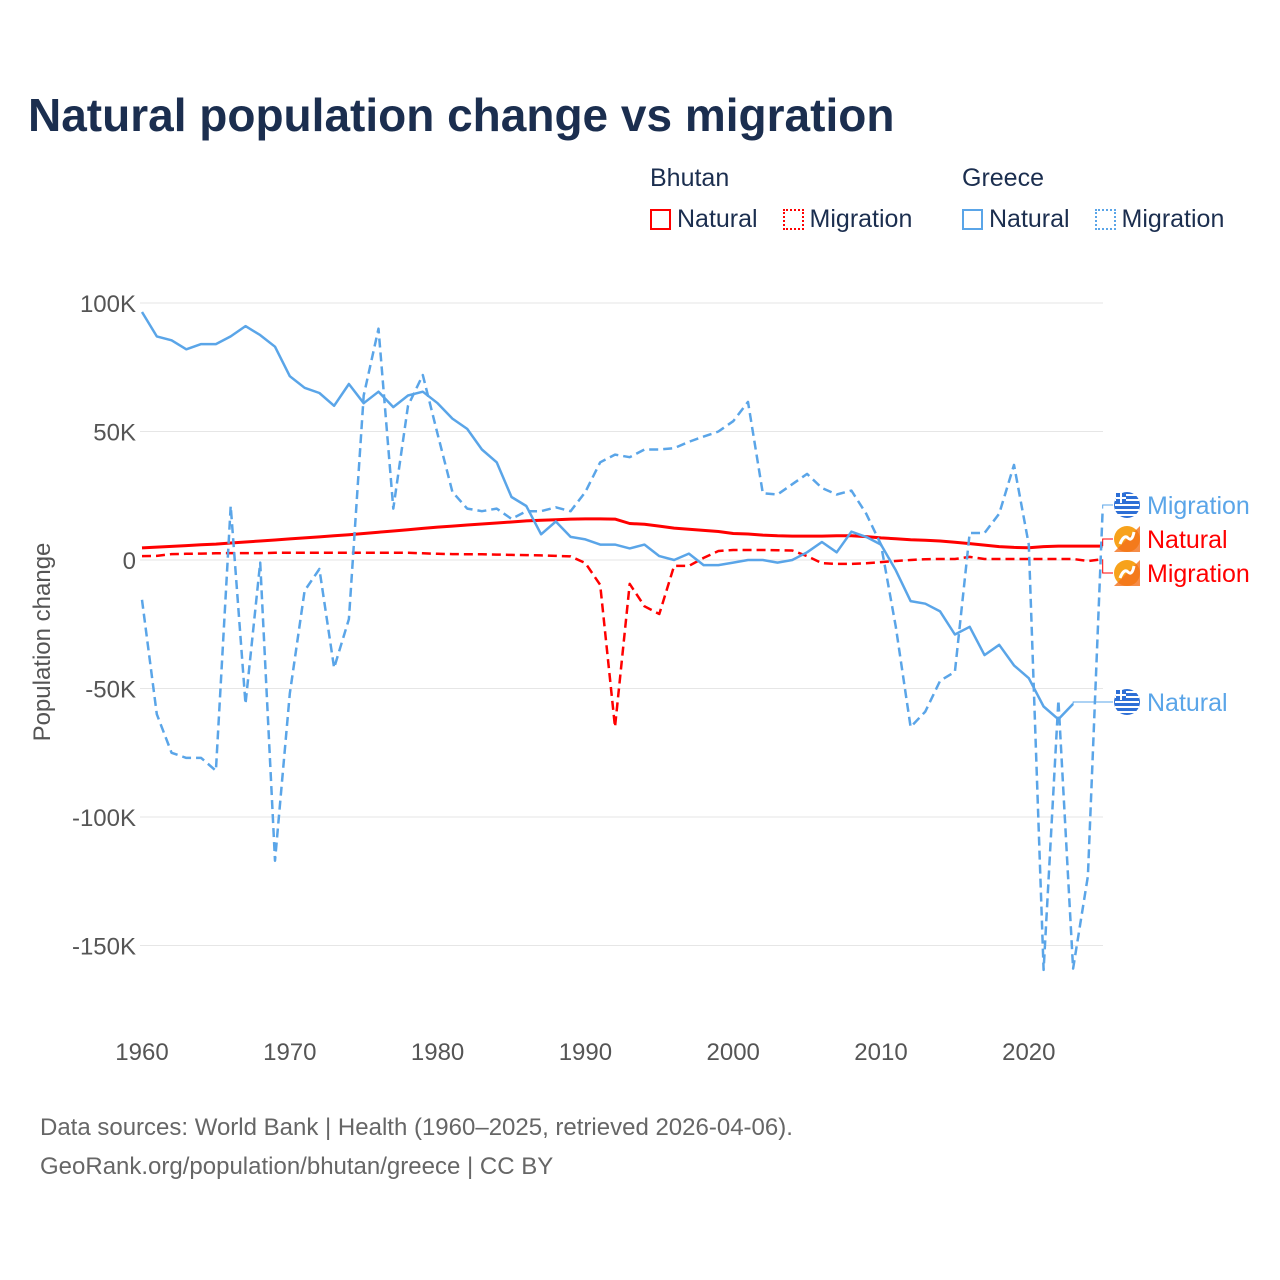 The image size is (1280, 1280). Describe the element at coordinates (437, 1052) in the screenshot. I see `x-tick-label: 1980` at that location.